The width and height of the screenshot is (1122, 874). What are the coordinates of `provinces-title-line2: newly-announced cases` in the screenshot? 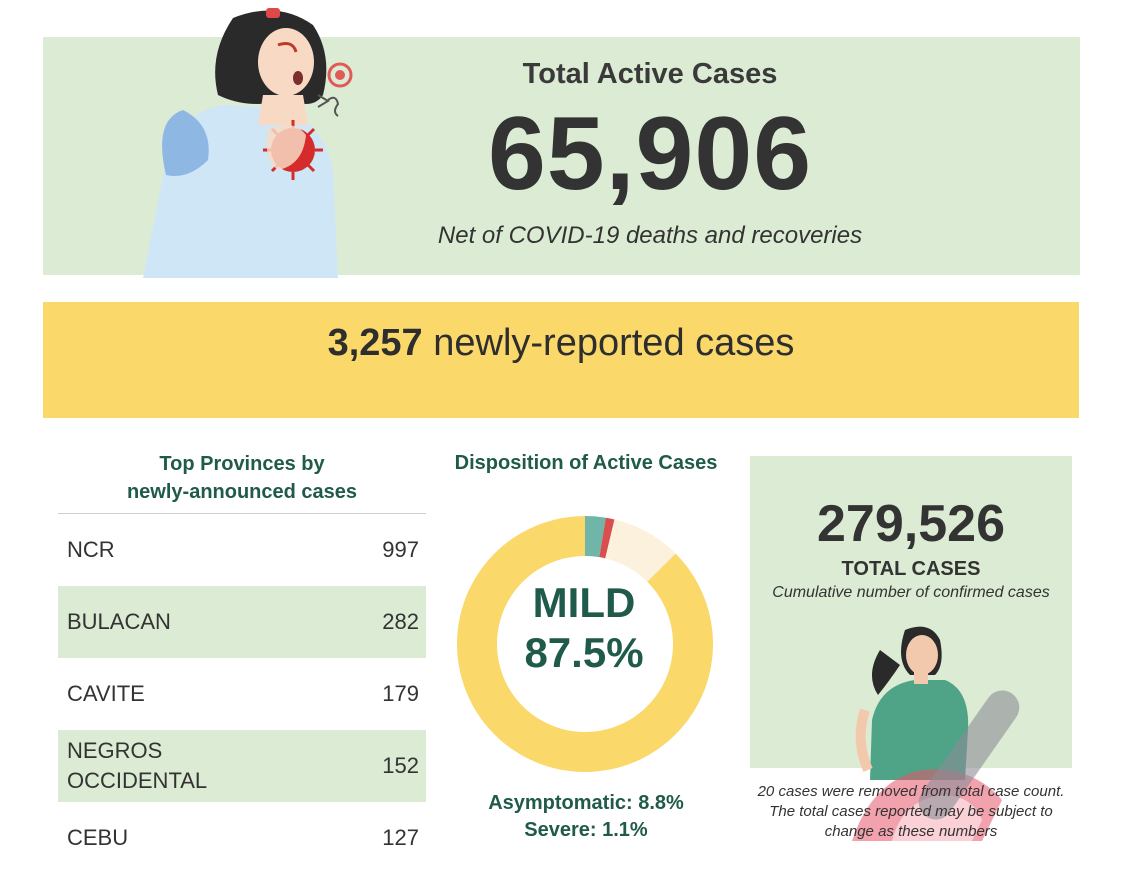 It's located at (242, 492).